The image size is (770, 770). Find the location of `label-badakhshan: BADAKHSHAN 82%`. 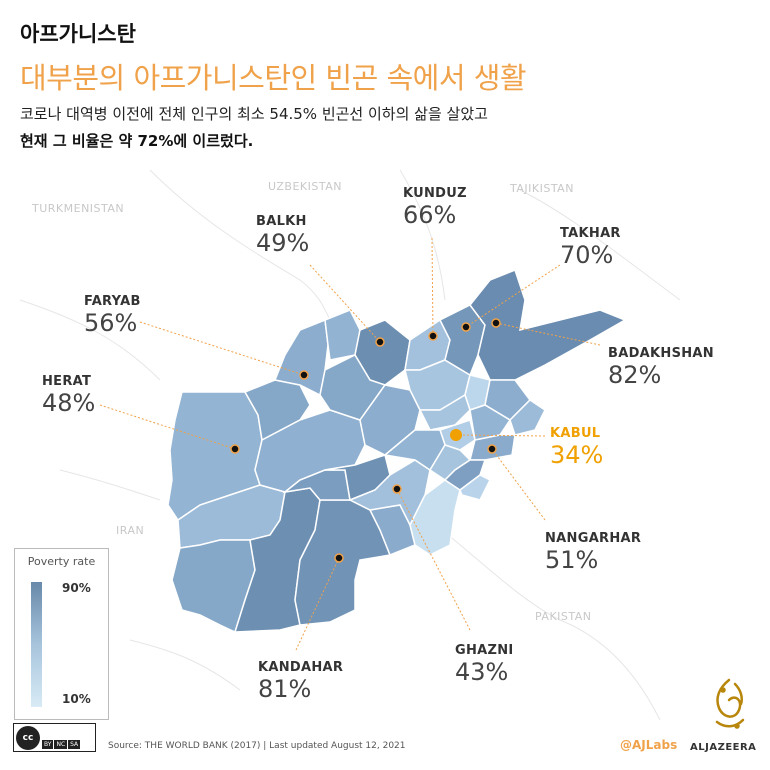

label-badakhshan: BADAKHSHAN 82% is located at coordinates (661, 367).